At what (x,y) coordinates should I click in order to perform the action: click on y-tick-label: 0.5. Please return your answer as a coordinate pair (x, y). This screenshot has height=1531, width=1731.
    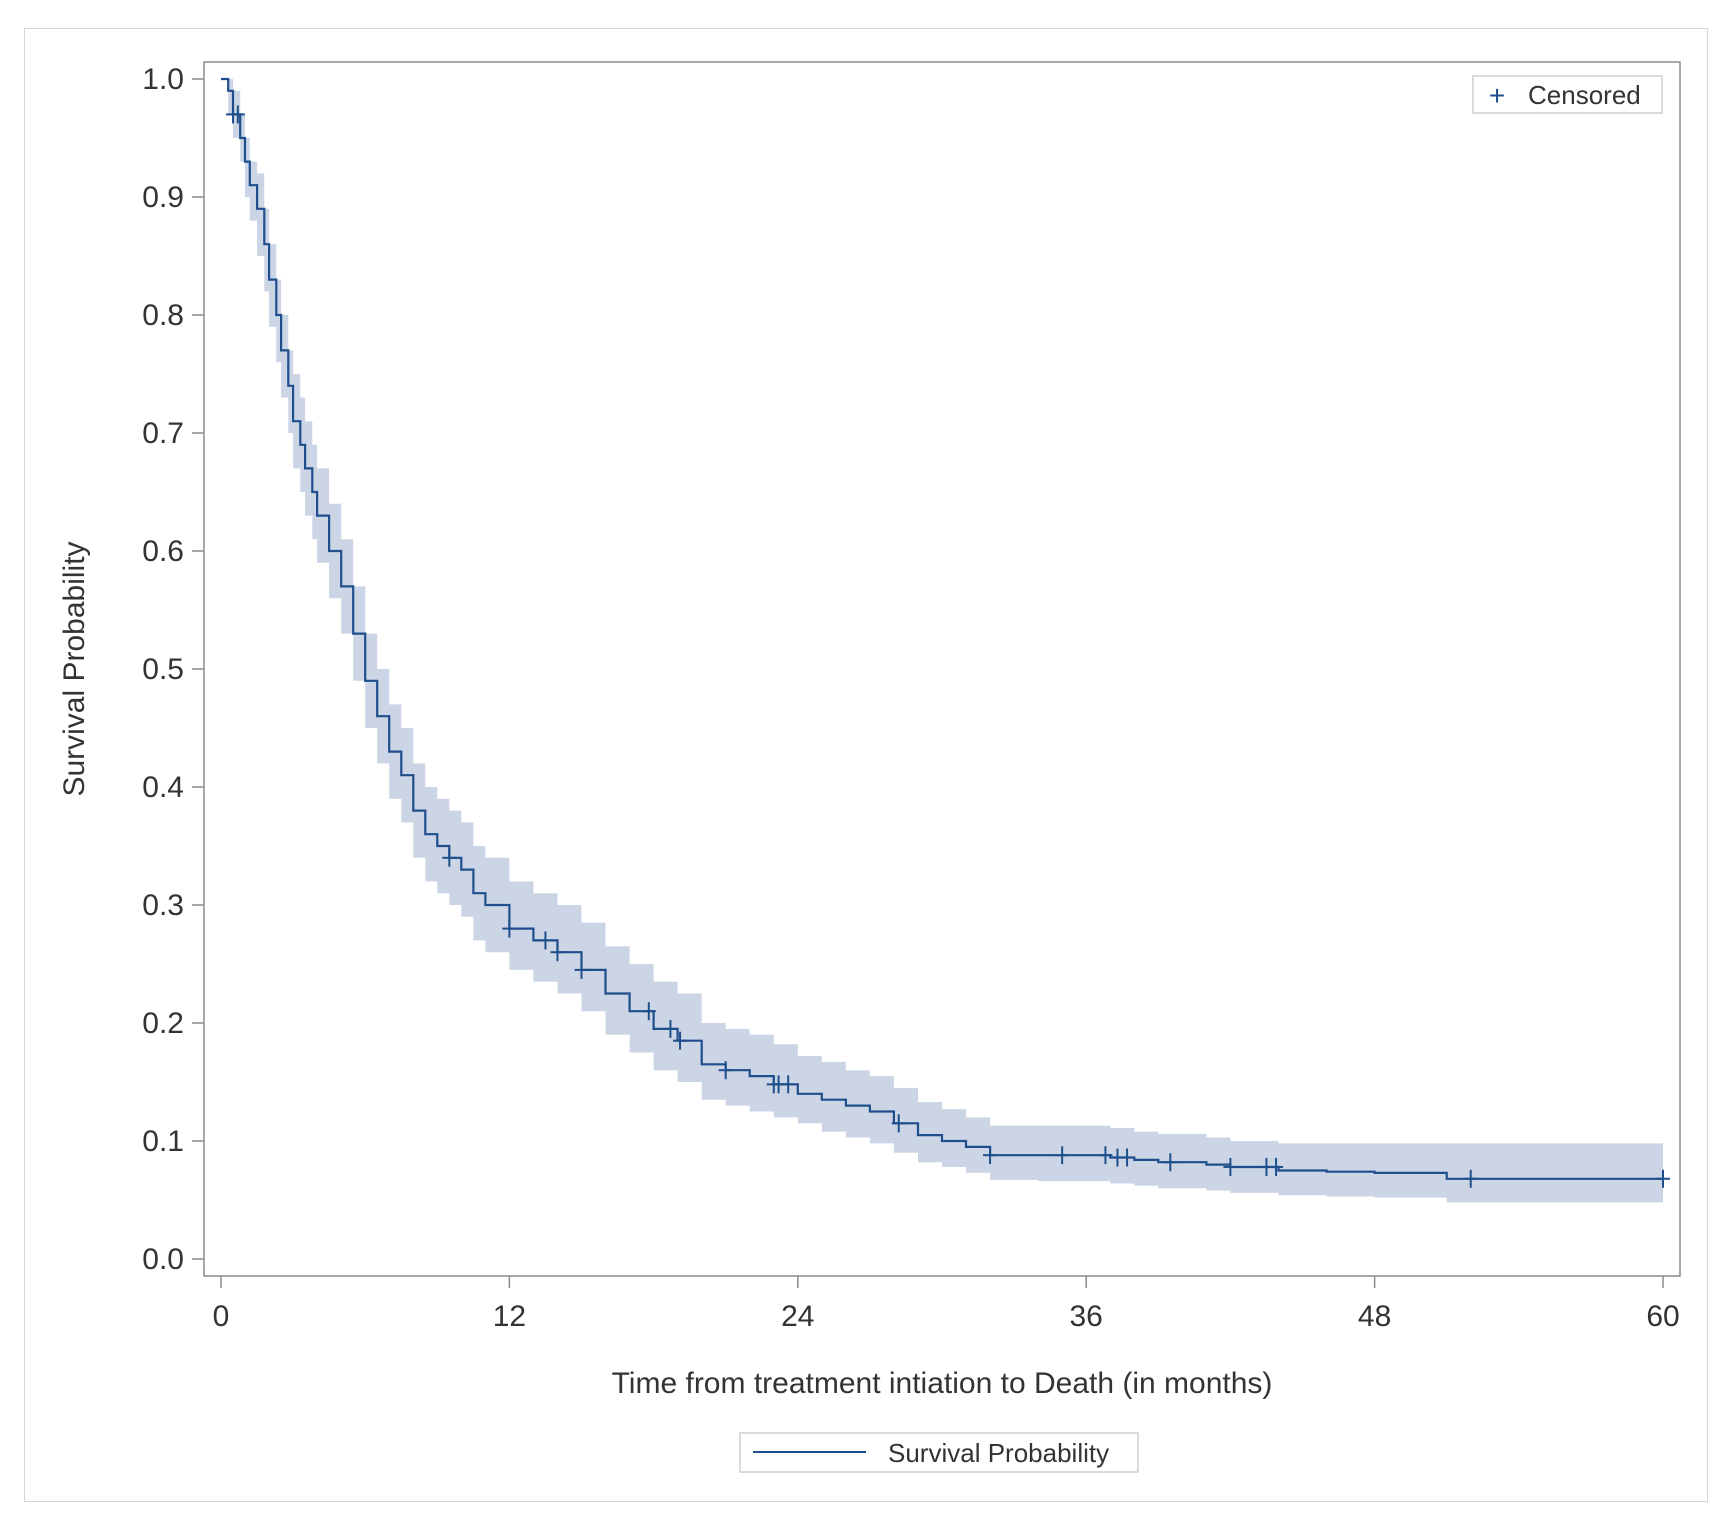
    Looking at the image, I should click on (163, 669).